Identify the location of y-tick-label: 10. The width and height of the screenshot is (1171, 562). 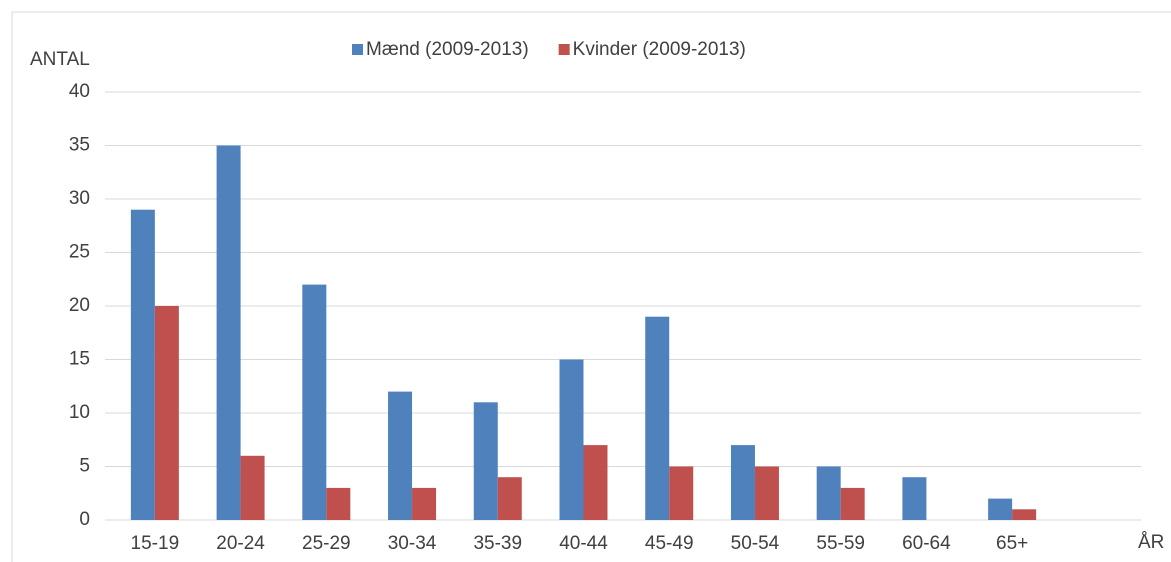
(79, 412).